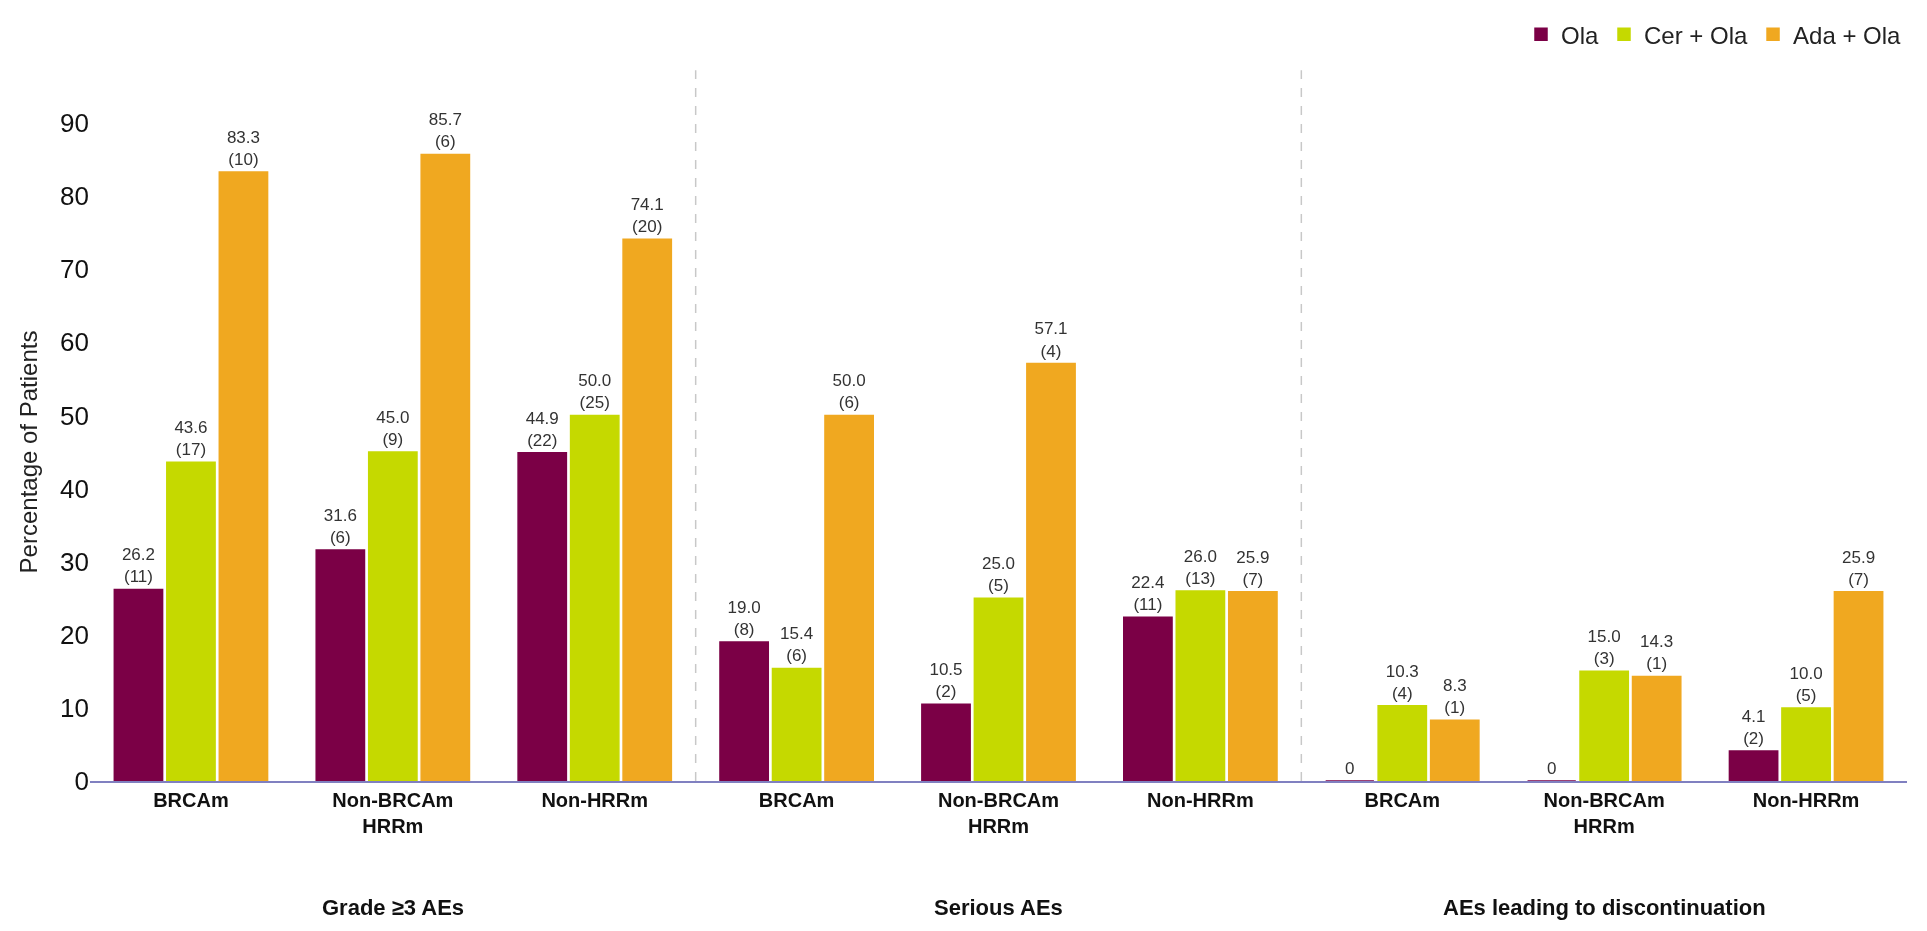 The width and height of the screenshot is (1927, 931). I want to click on data-label: 26.0 (13), so click(1200, 567).